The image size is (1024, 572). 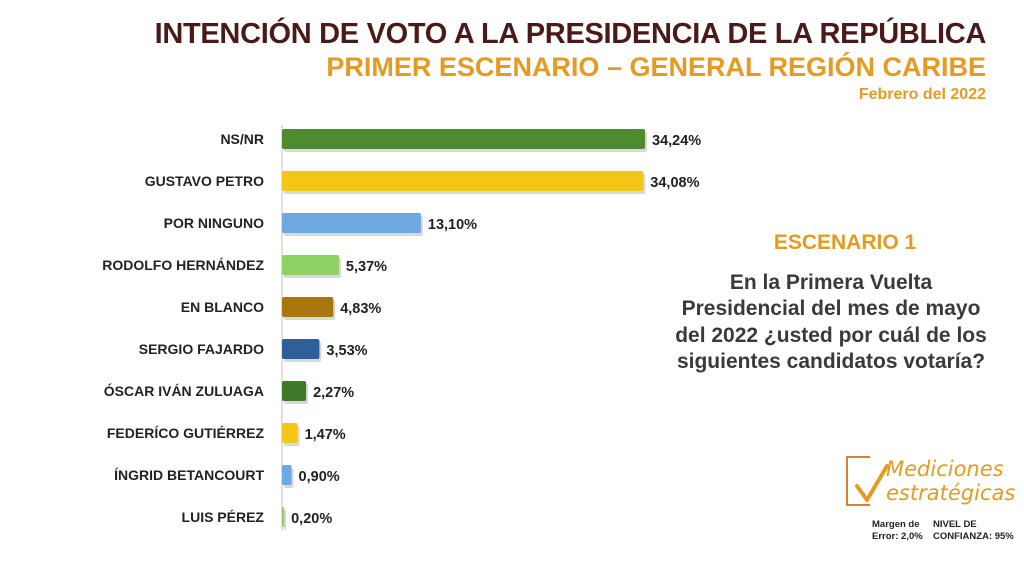 I want to click on category-label: GUSTAVO PETRO, so click(x=204, y=181).